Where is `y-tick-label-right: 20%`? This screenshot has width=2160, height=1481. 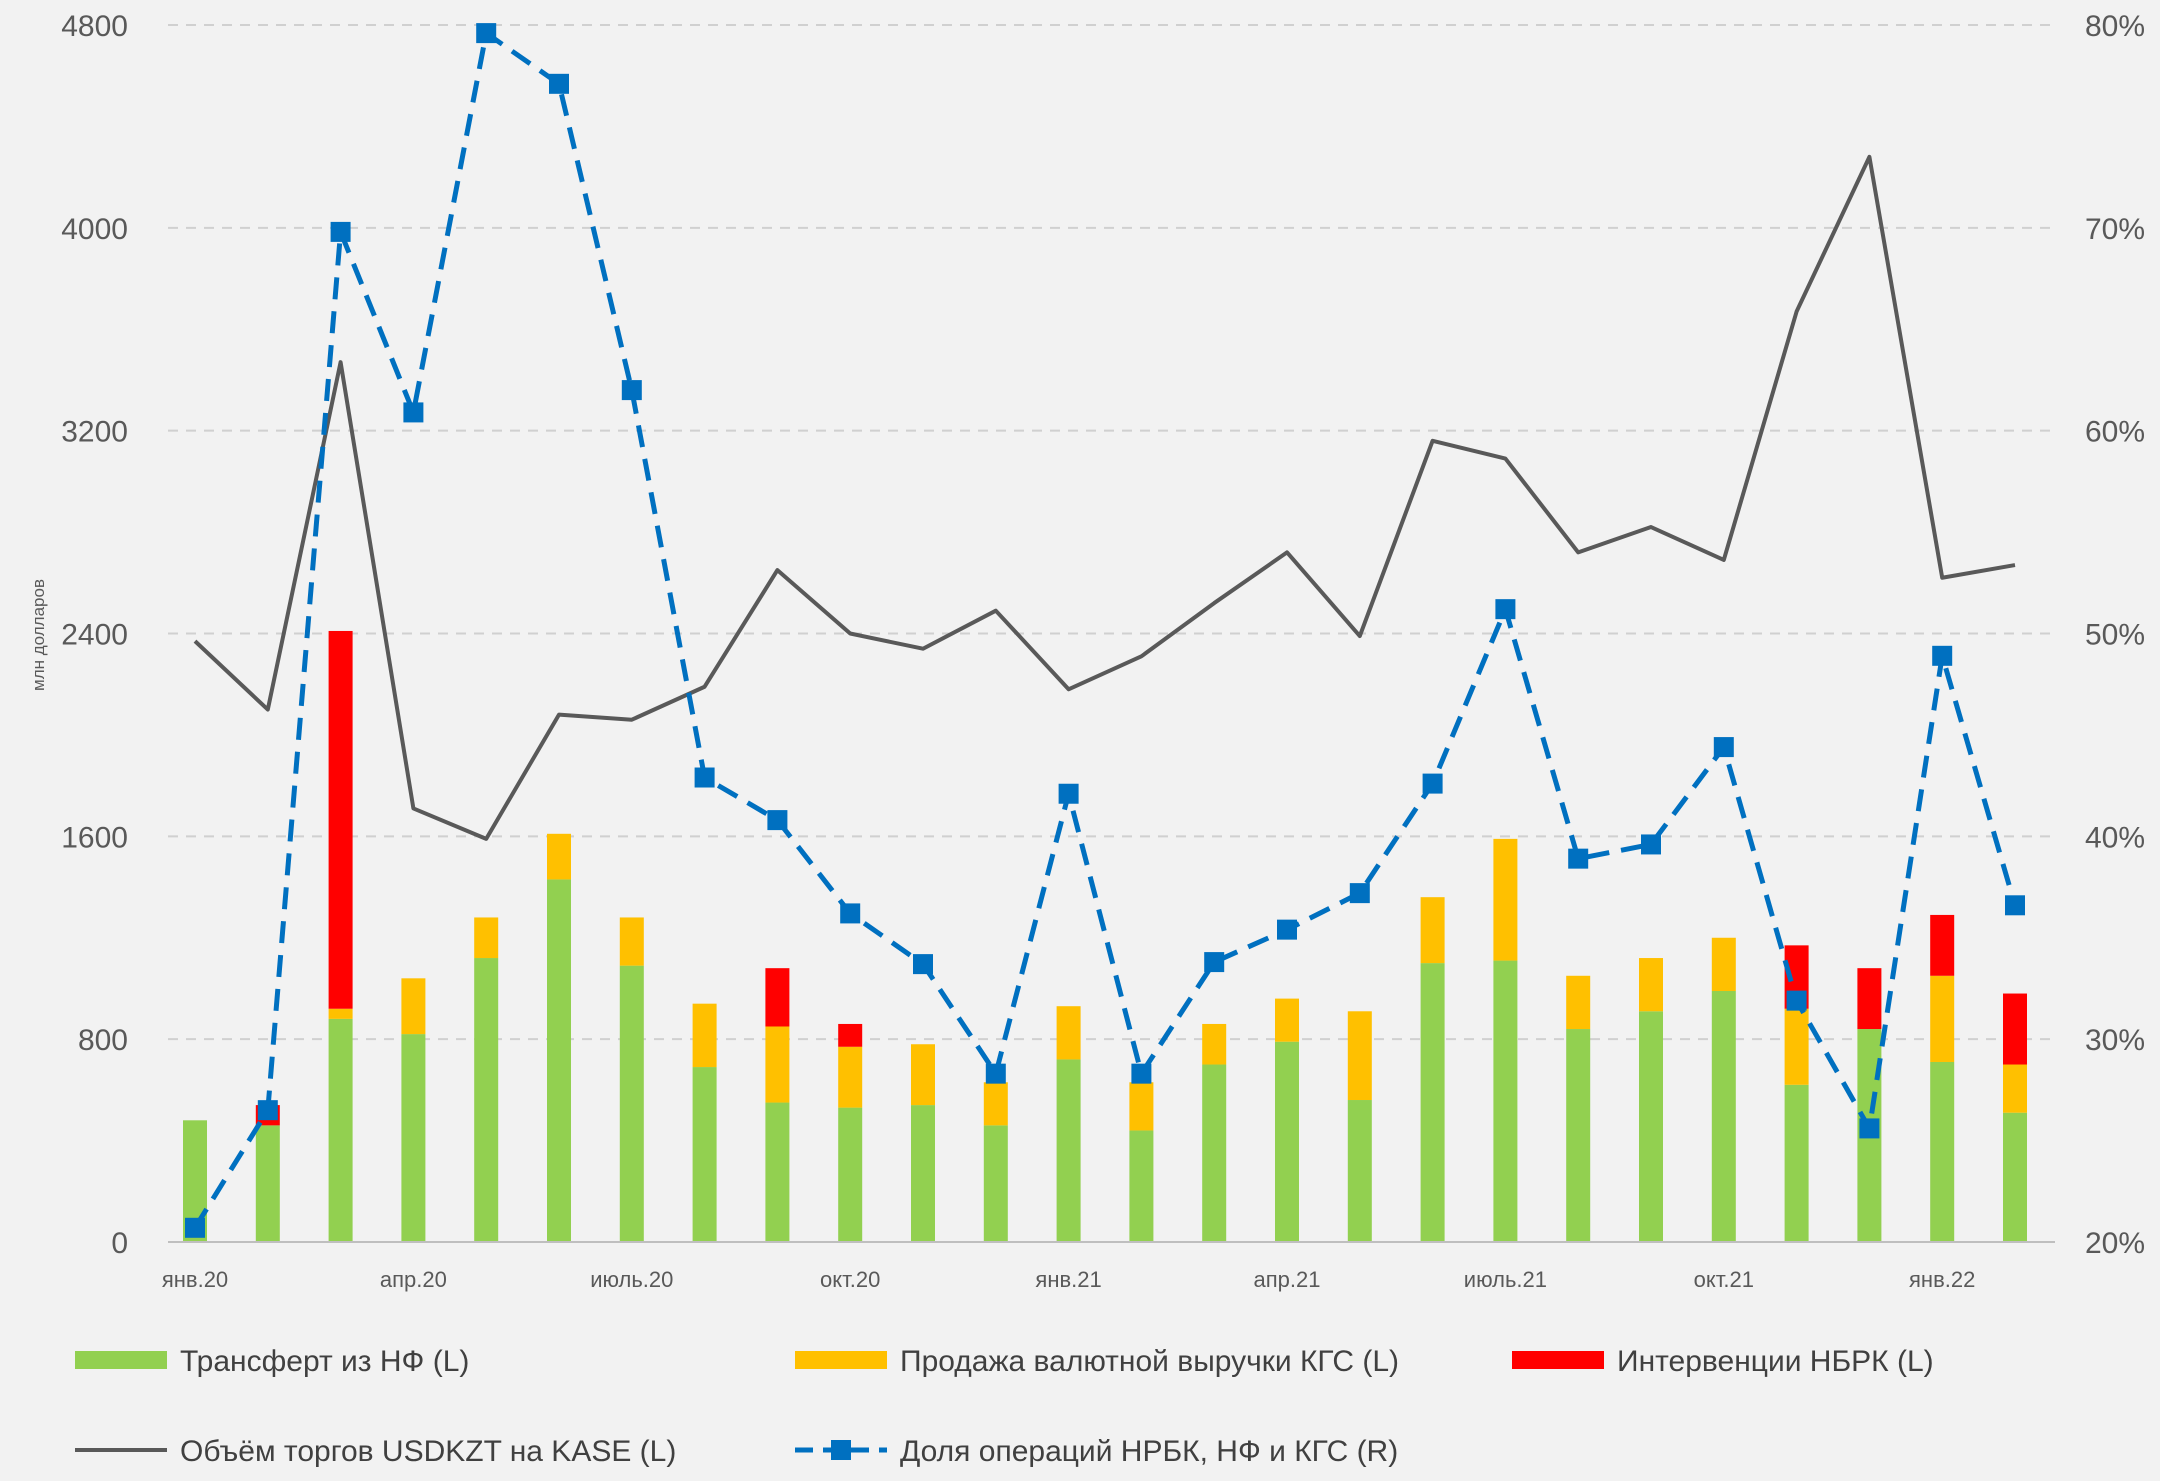
y-tick-label-right: 20% is located at coordinates (2115, 1243).